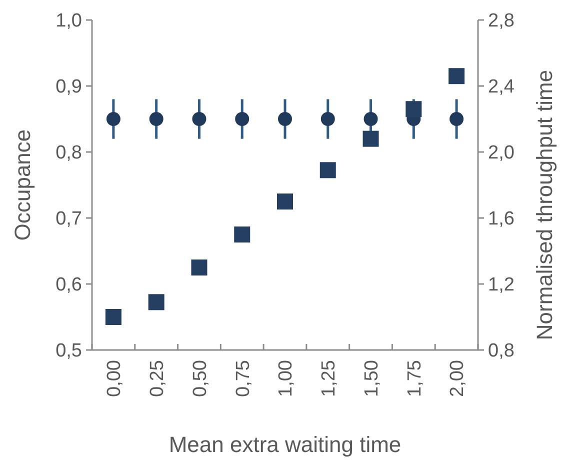 The width and height of the screenshot is (571, 466). Describe the element at coordinates (115, 378) in the screenshot. I see `x-tick-label: 0,00` at that location.